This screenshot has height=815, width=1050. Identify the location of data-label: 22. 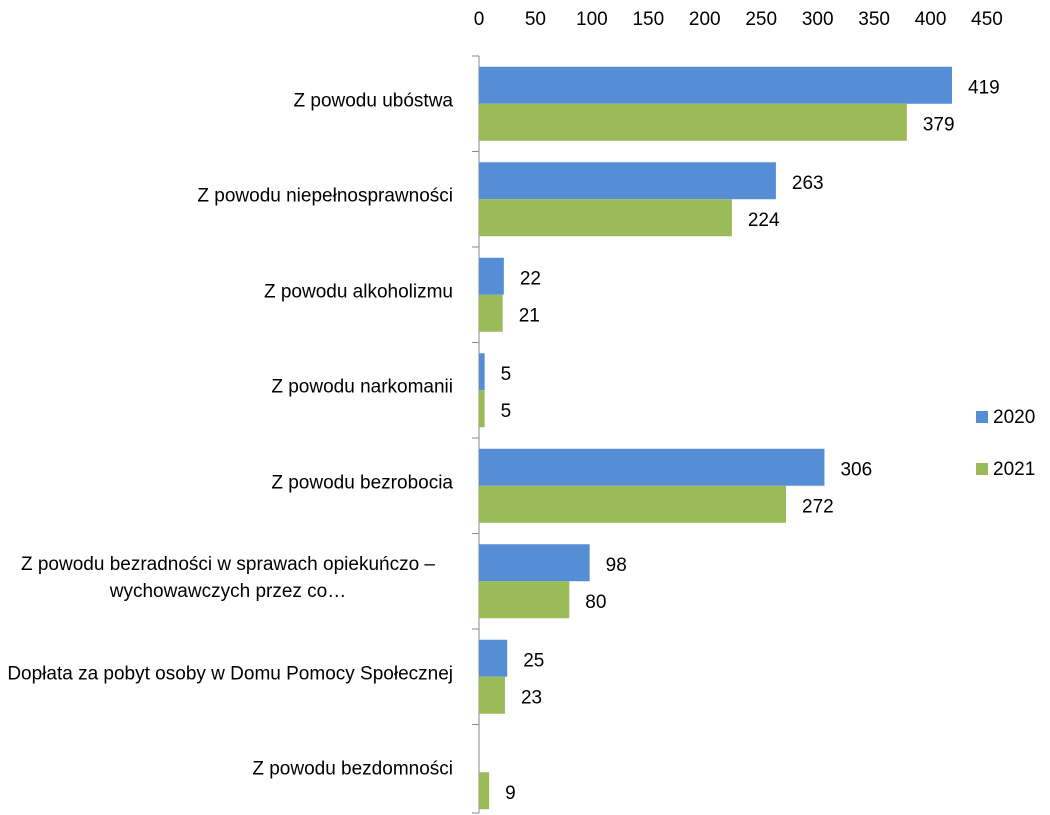
(530, 278).